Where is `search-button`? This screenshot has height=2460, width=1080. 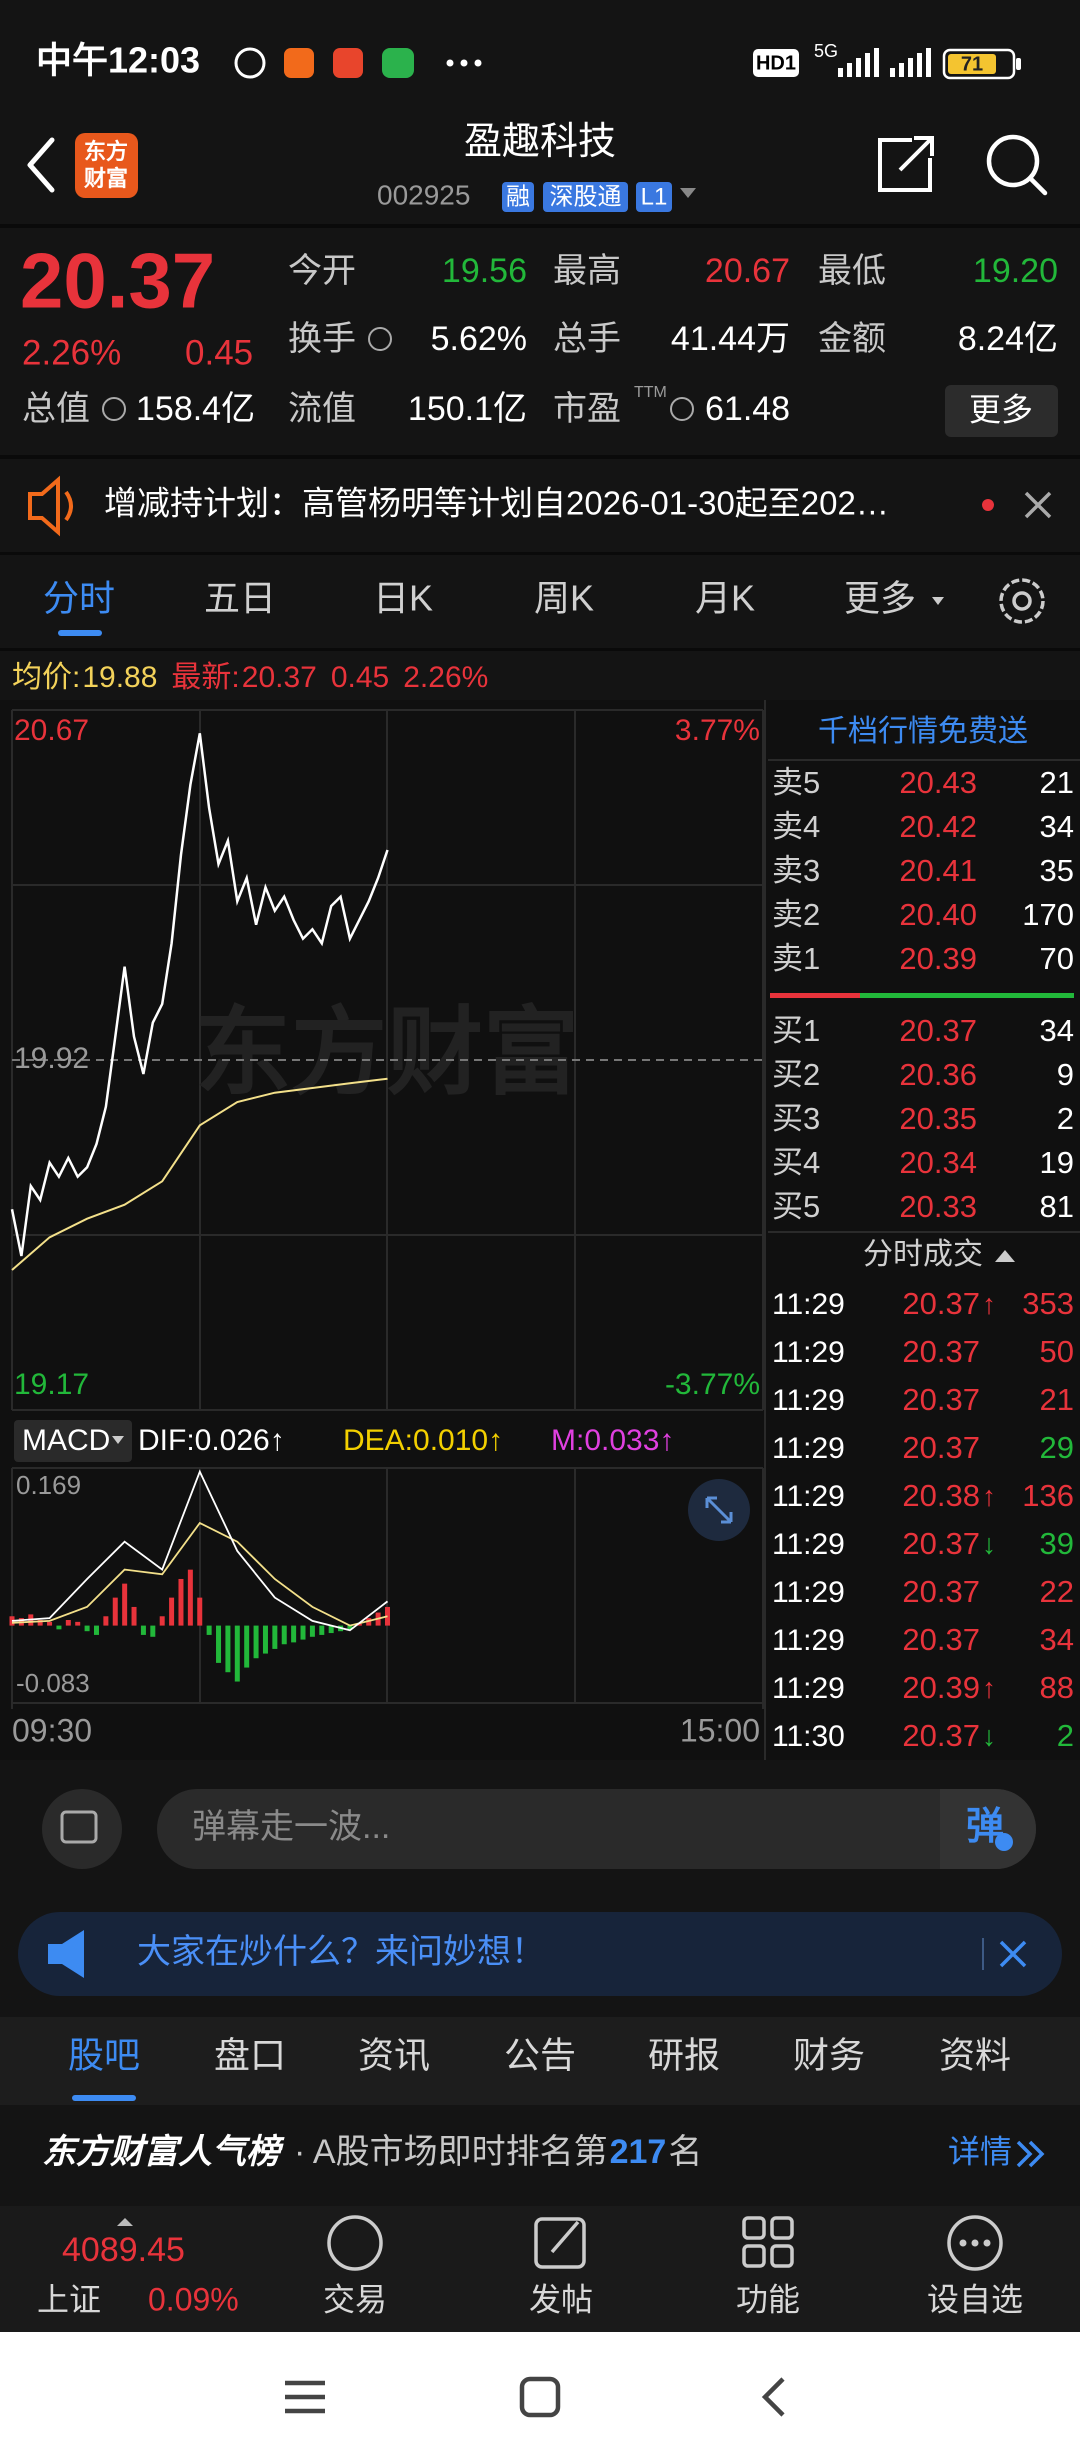 search-button is located at coordinates (1017, 165).